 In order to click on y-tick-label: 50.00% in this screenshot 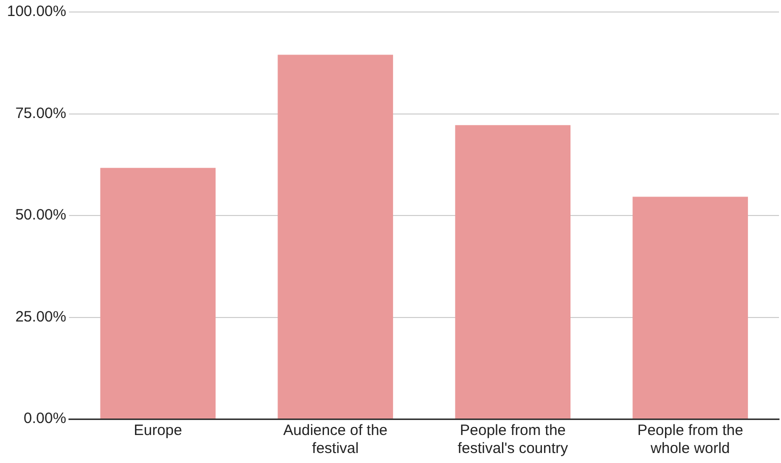, I will do `click(40, 215)`.